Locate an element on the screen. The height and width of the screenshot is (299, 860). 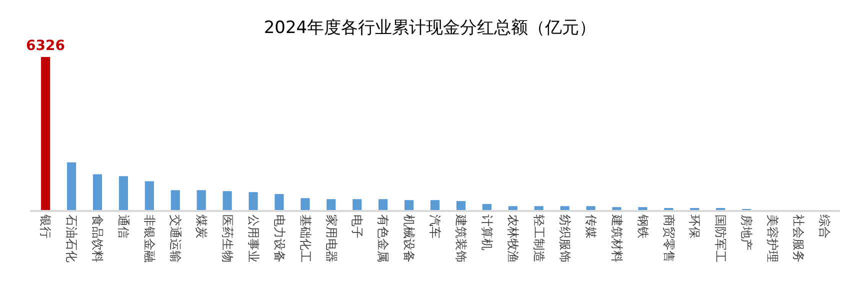
x-tick-label: 通信 is located at coordinates (123, 226).